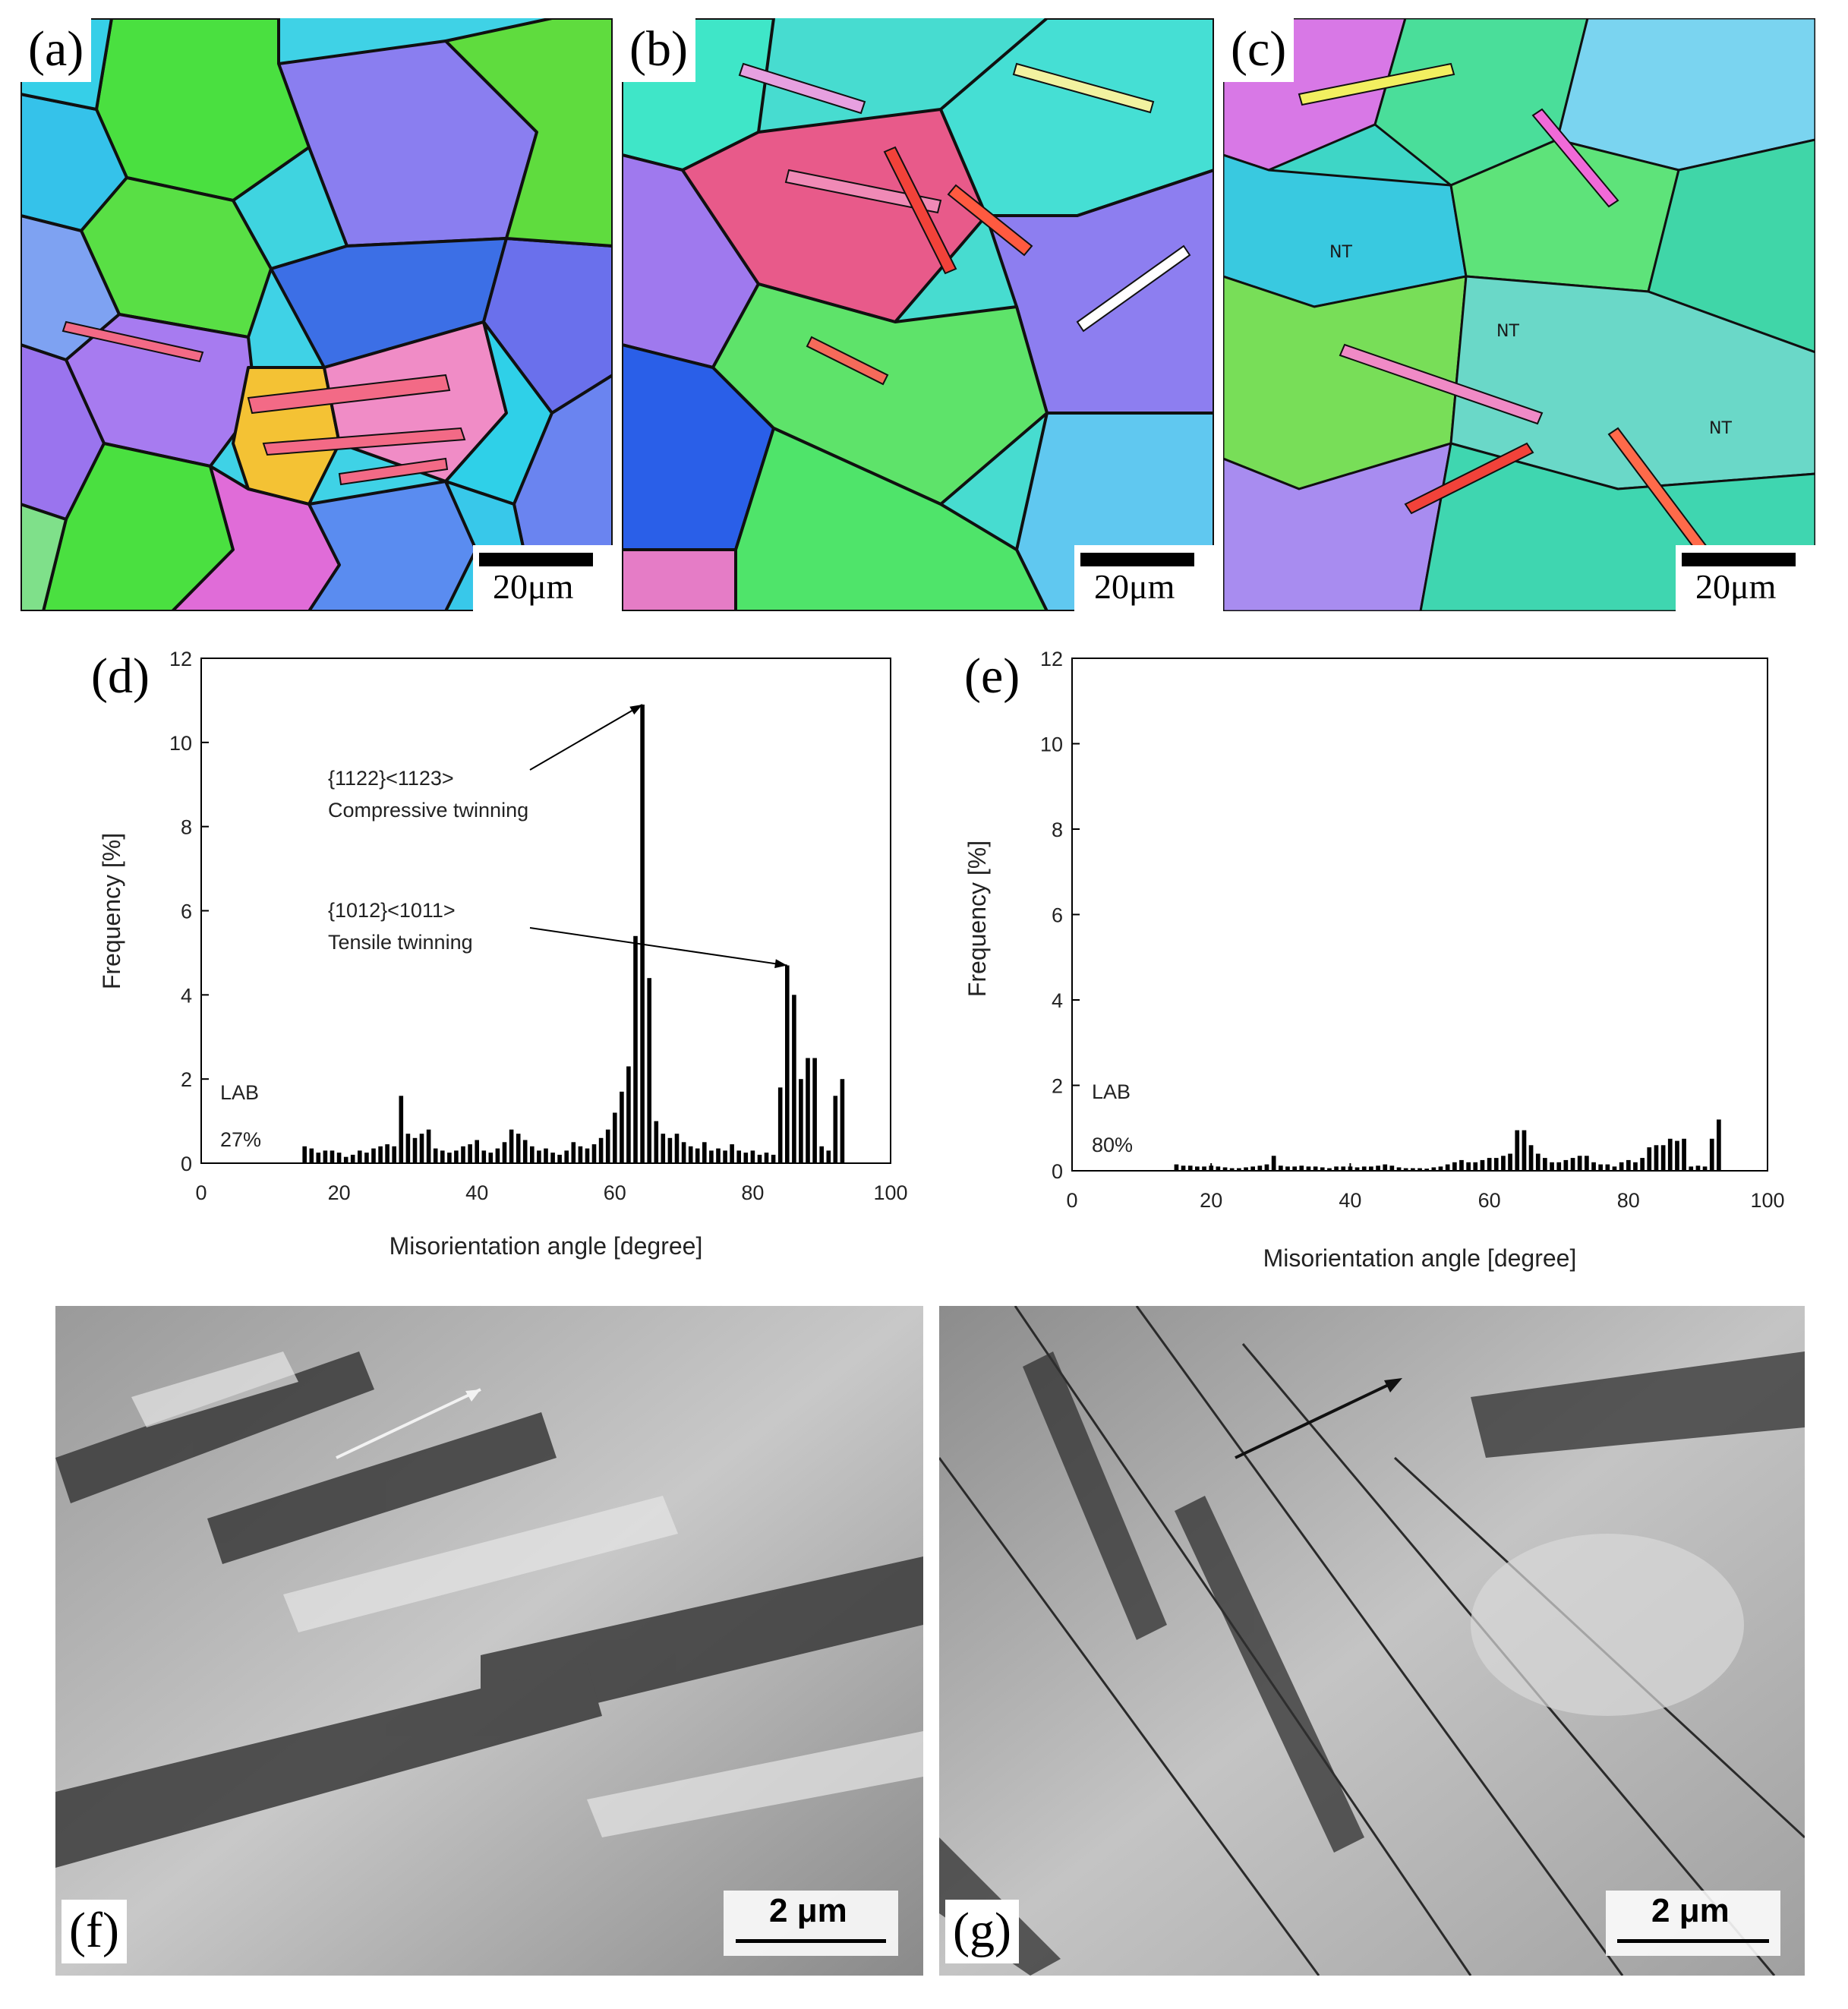 This screenshot has width=1848, height=2009. What do you see at coordinates (1051, 659) in the screenshot?
I see `chart-e-ytick-label: 12` at bounding box center [1051, 659].